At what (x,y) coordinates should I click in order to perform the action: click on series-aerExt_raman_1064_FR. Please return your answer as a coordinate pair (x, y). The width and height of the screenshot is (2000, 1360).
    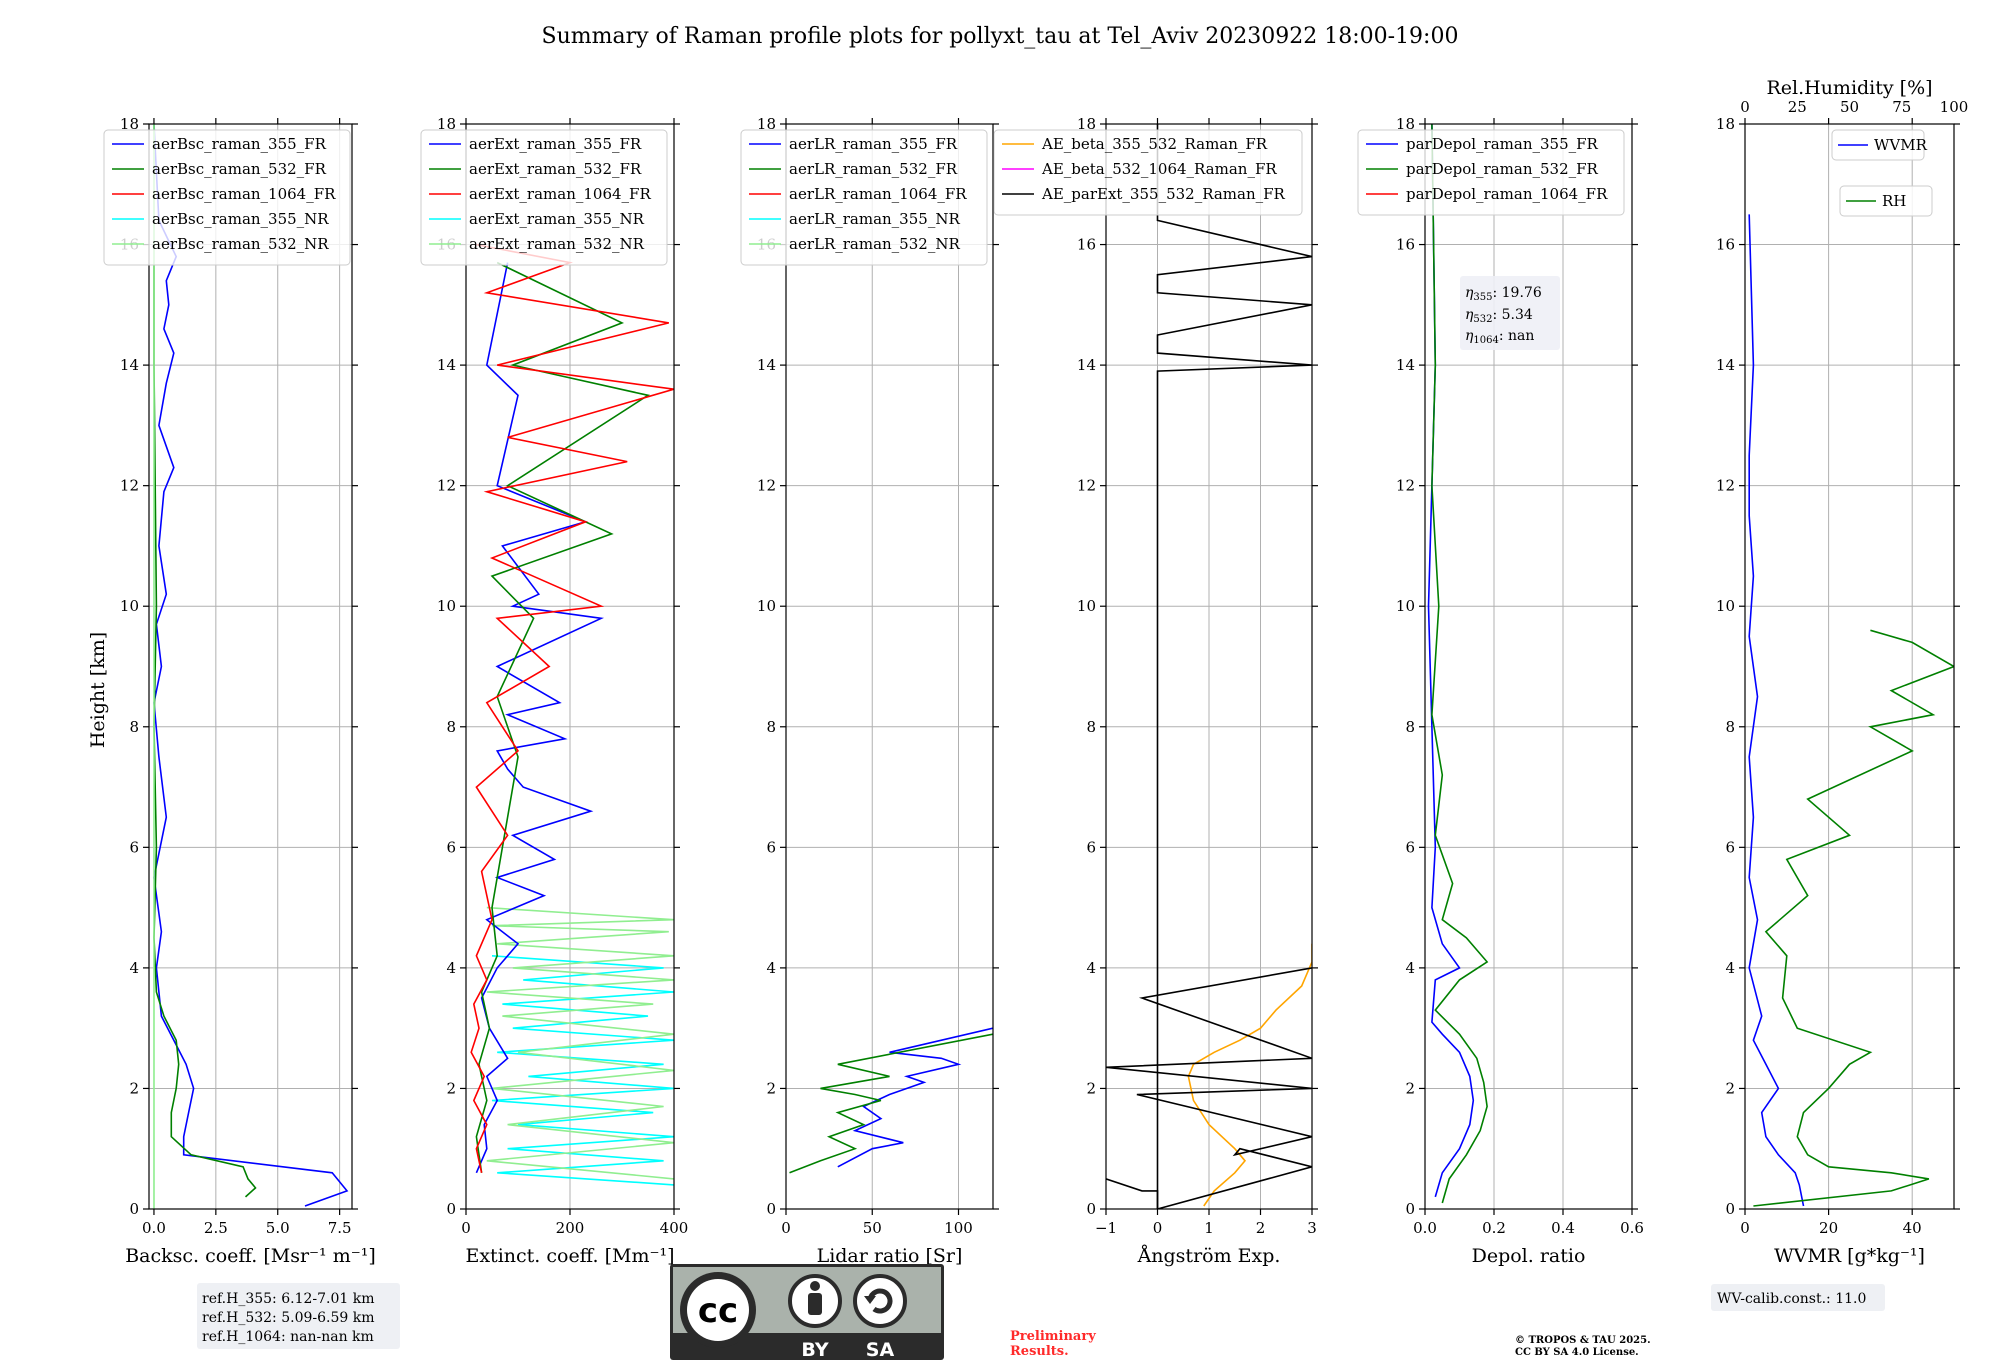
    Looking at the image, I should click on (572, 708).